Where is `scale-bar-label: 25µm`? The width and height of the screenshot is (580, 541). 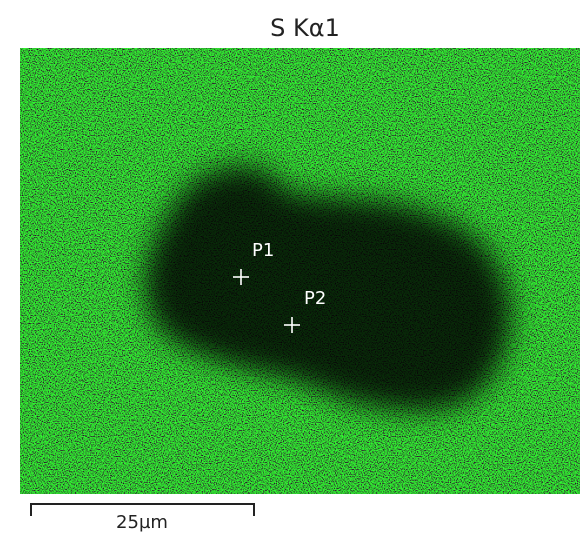 scale-bar-label: 25µm is located at coordinates (142, 522).